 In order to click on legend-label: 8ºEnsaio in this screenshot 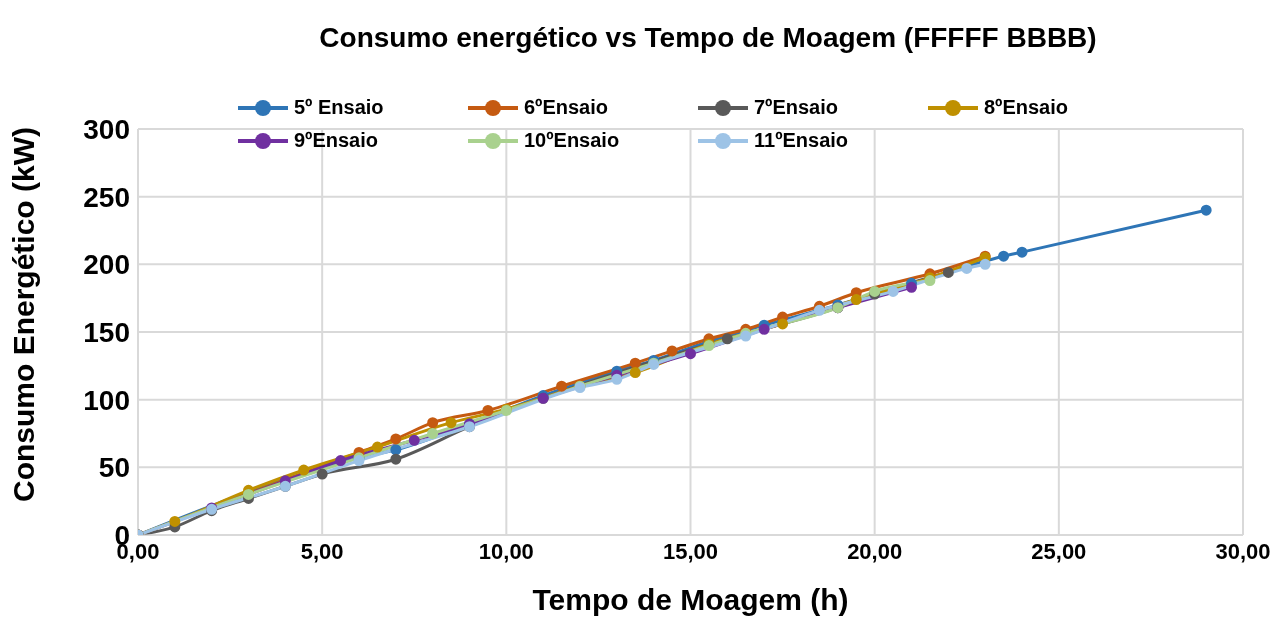, I will do `click(1026, 107)`.